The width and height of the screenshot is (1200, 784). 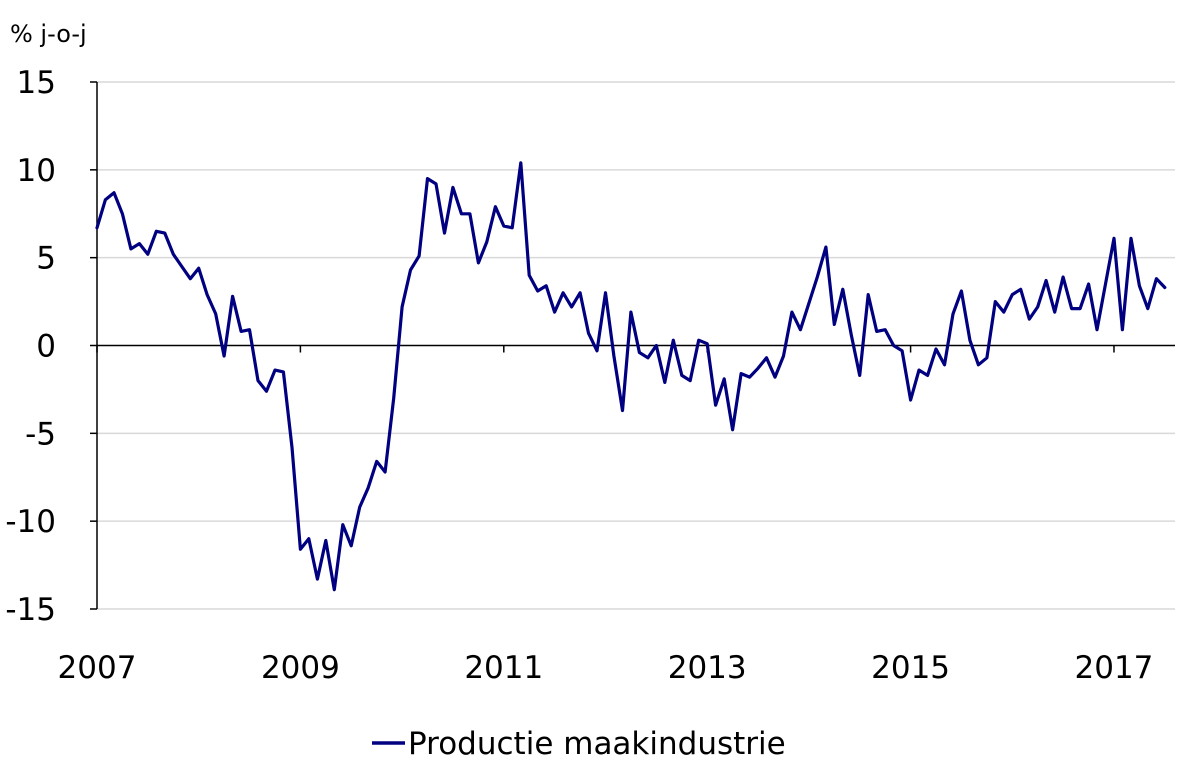 I want to click on y-tick-label: -15, so click(x=30, y=610).